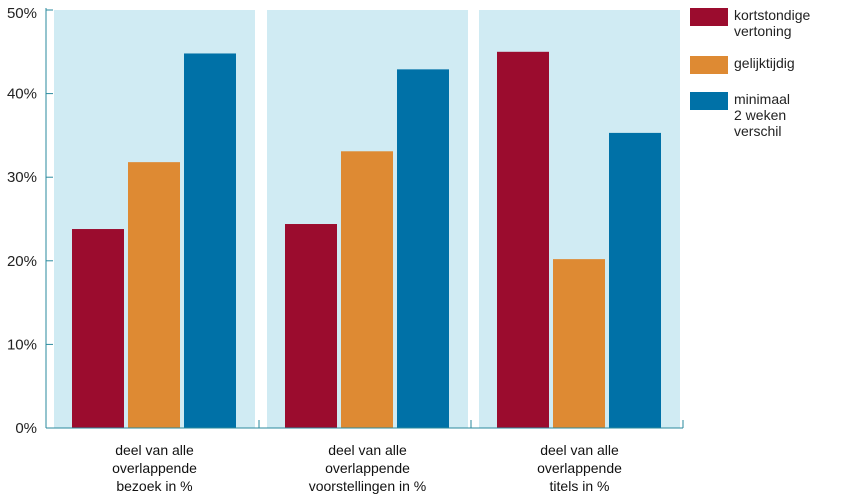  I want to click on y-tick-label-5: 40%, so click(22, 94).